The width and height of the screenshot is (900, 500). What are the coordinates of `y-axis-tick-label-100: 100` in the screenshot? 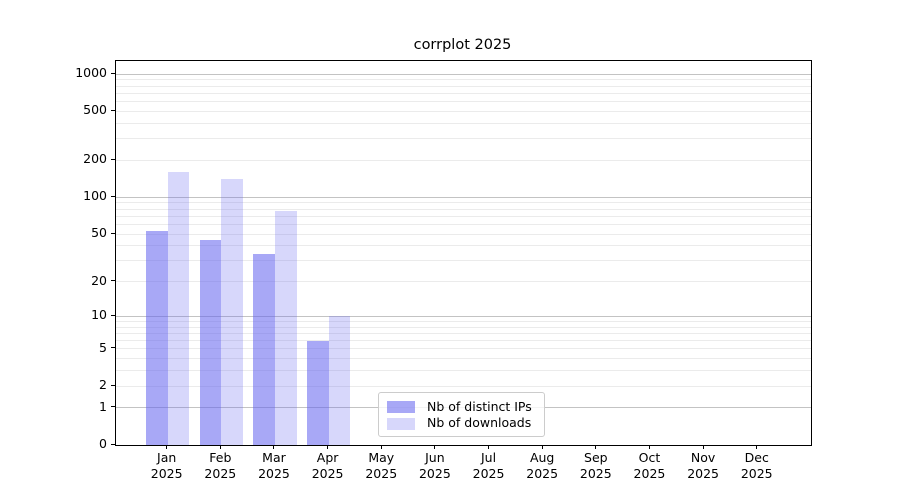 It's located at (95, 196).